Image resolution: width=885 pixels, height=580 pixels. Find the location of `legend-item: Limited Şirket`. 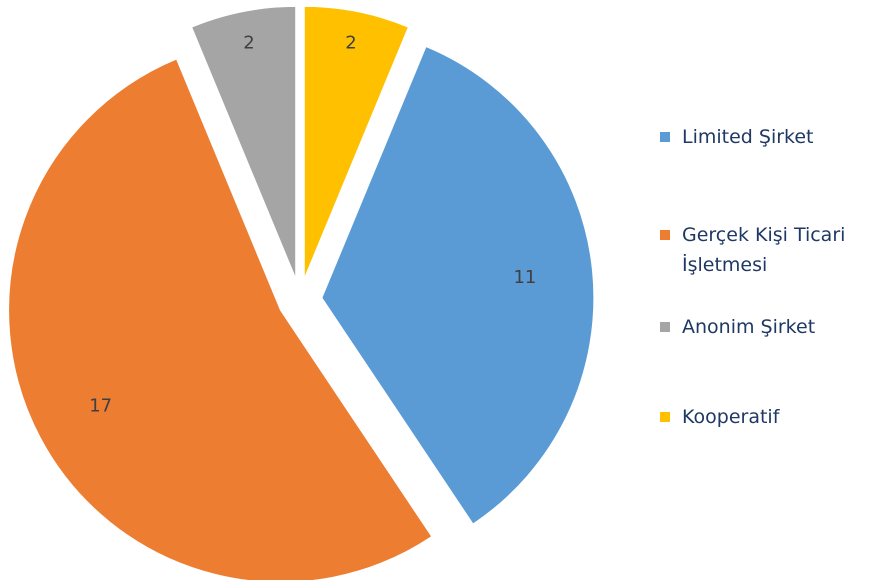

legend-item: Limited Şirket is located at coordinates (770, 137).